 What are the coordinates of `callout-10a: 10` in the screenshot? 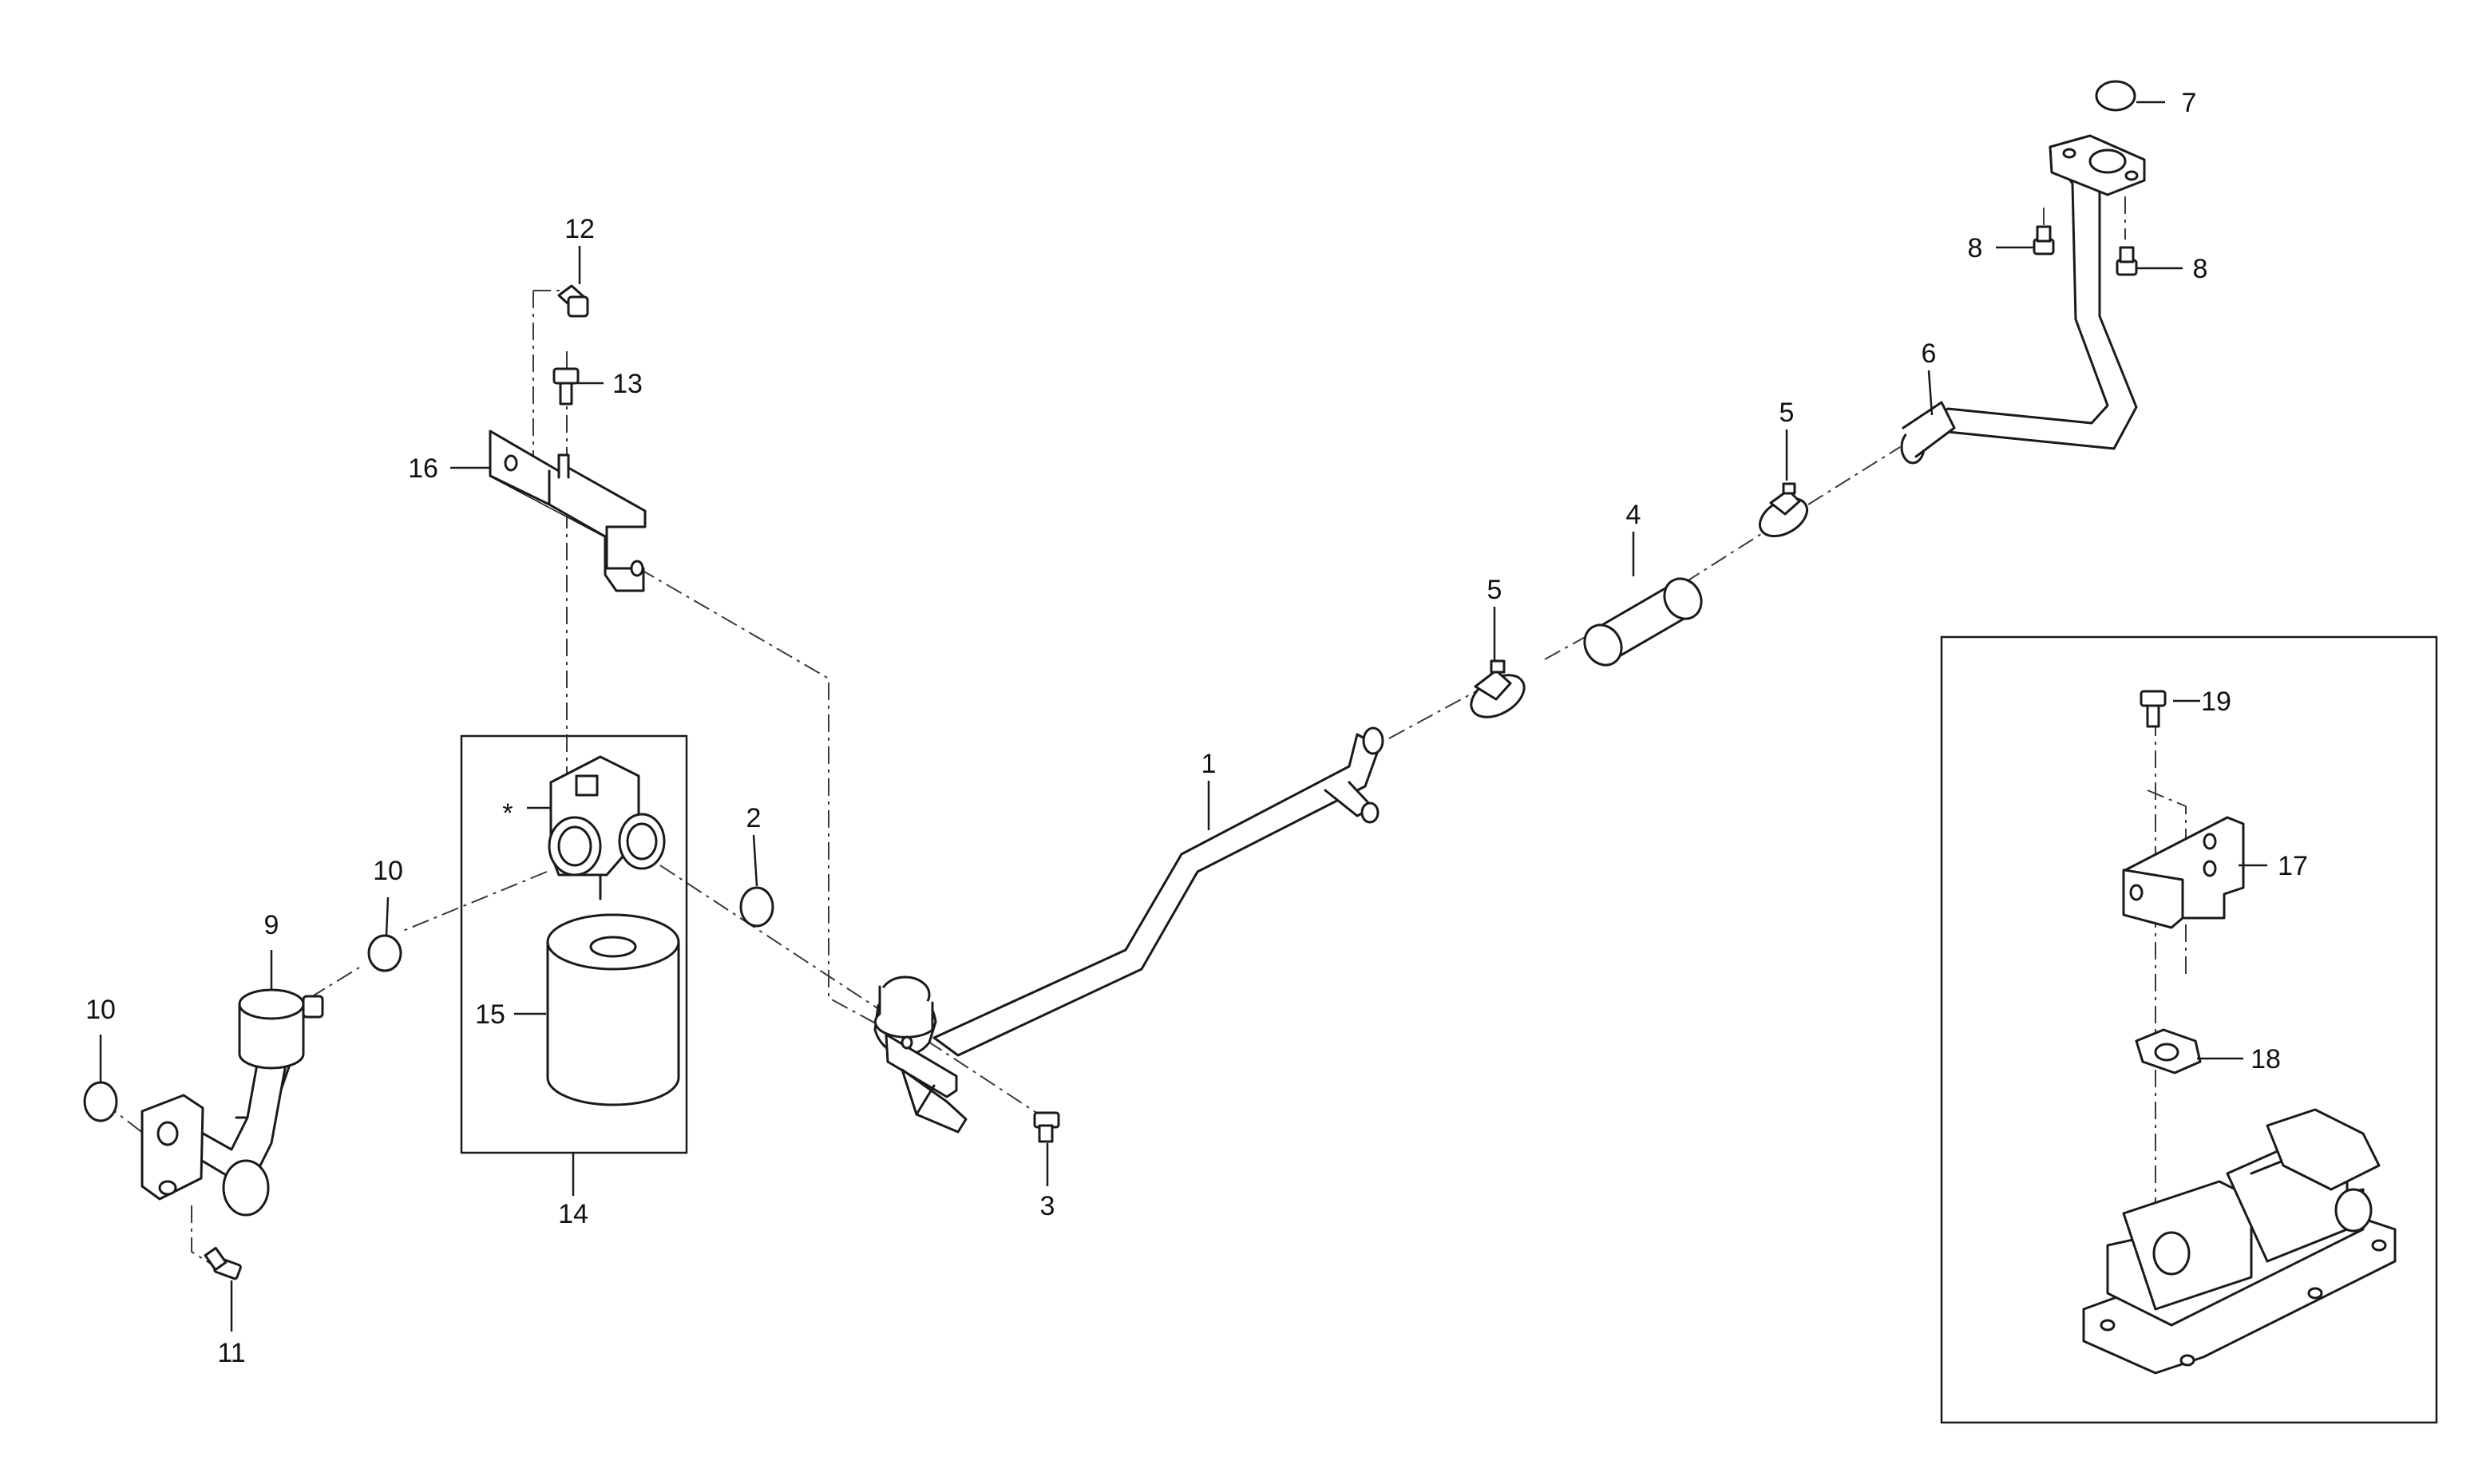 It's located at (388, 871).